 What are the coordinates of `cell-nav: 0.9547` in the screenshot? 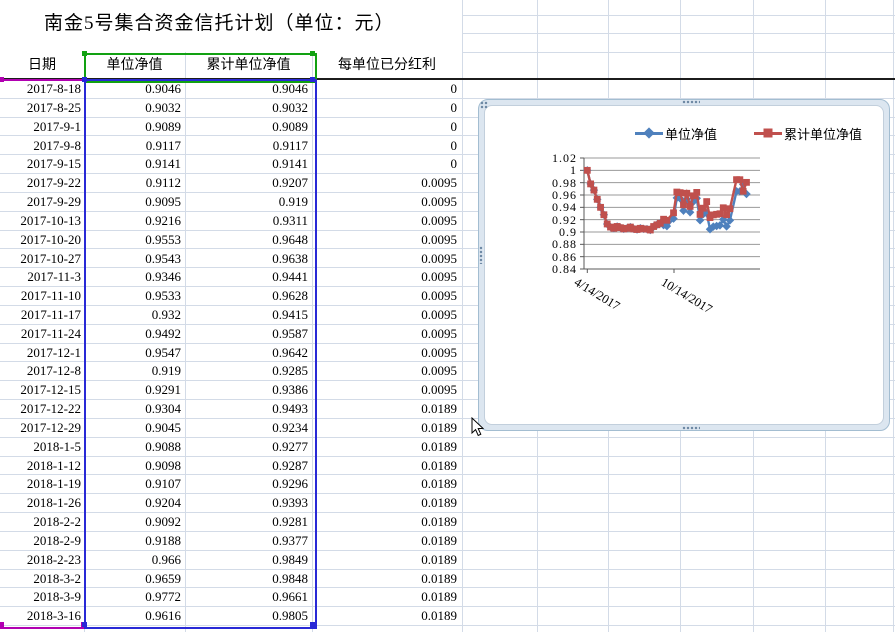 It's located at (163, 352).